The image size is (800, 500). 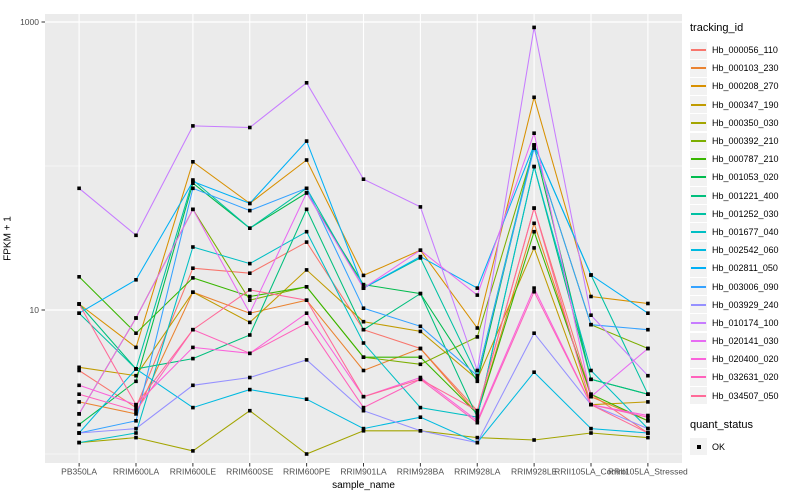 What do you see at coordinates (745, 159) in the screenshot?
I see `legend-item-label: Hb_000787_210` at bounding box center [745, 159].